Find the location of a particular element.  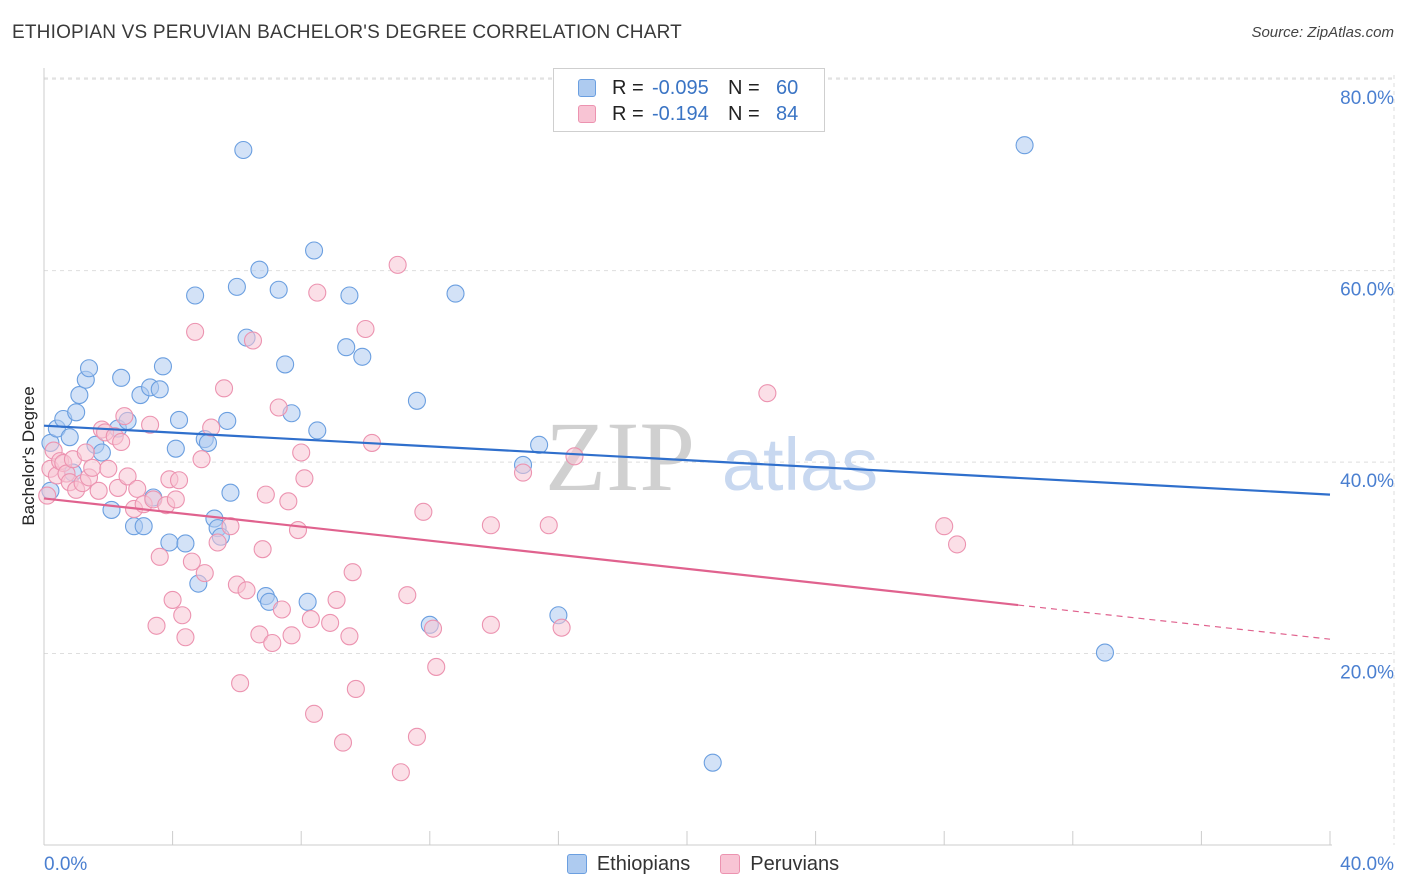

ethiopian-trend-line is located at coordinates (687, 460).